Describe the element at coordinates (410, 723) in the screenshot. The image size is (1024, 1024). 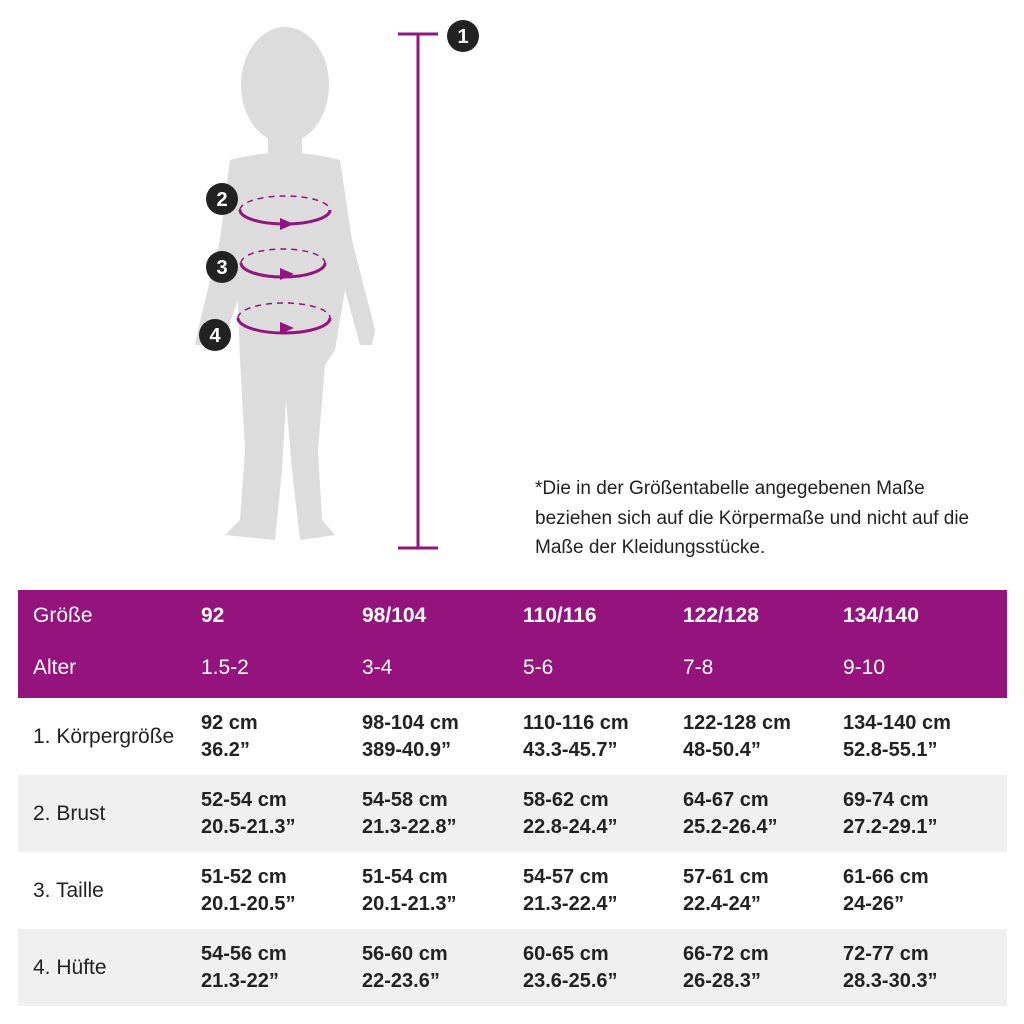
I see `cm-value: 98-104 cm` at that location.